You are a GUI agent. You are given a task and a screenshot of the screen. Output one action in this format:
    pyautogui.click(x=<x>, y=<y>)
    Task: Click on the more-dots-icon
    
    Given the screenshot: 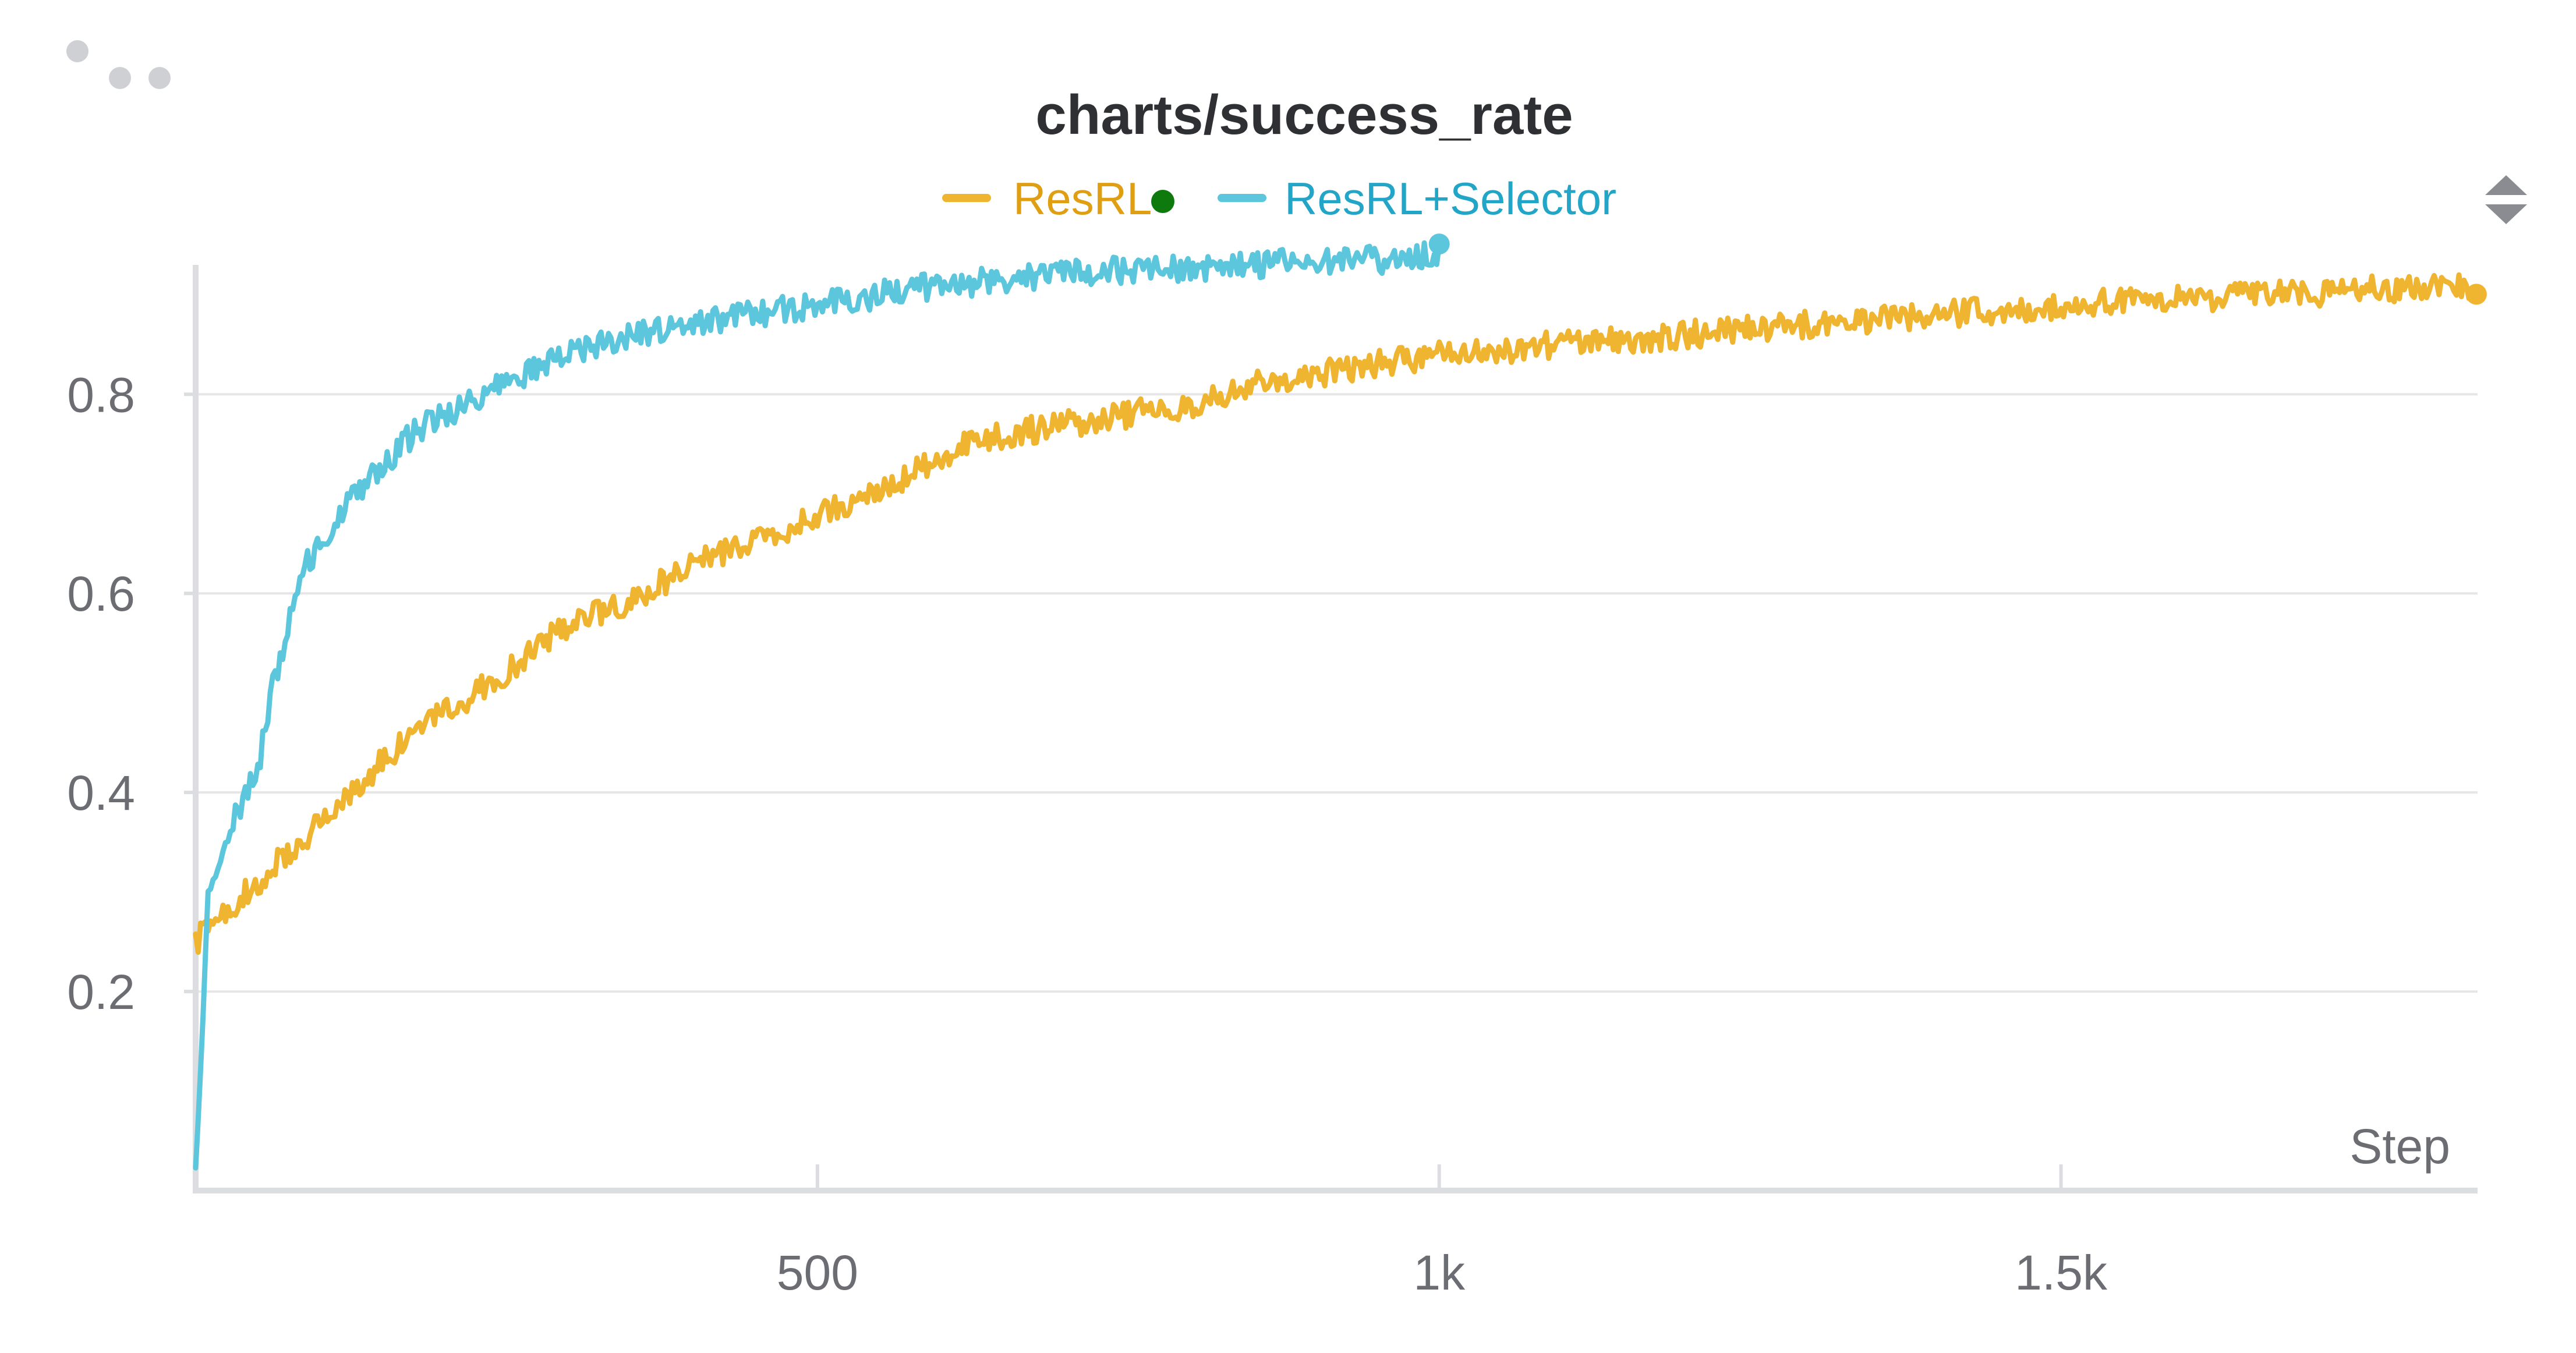 What is the action you would take?
    pyautogui.click(x=118, y=65)
    